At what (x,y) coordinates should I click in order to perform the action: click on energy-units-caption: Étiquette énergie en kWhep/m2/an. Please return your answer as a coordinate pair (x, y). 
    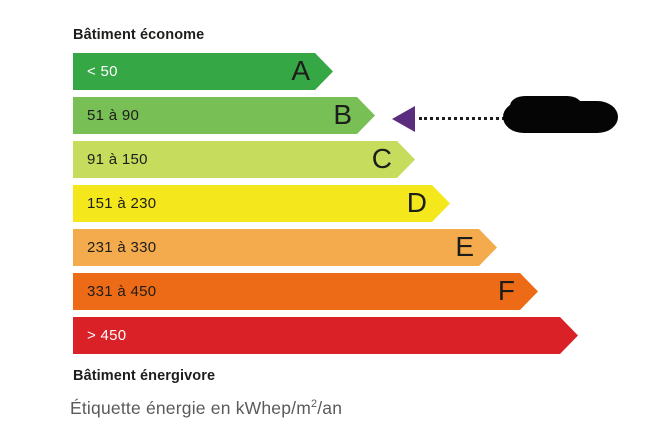
    Looking at the image, I should click on (206, 408).